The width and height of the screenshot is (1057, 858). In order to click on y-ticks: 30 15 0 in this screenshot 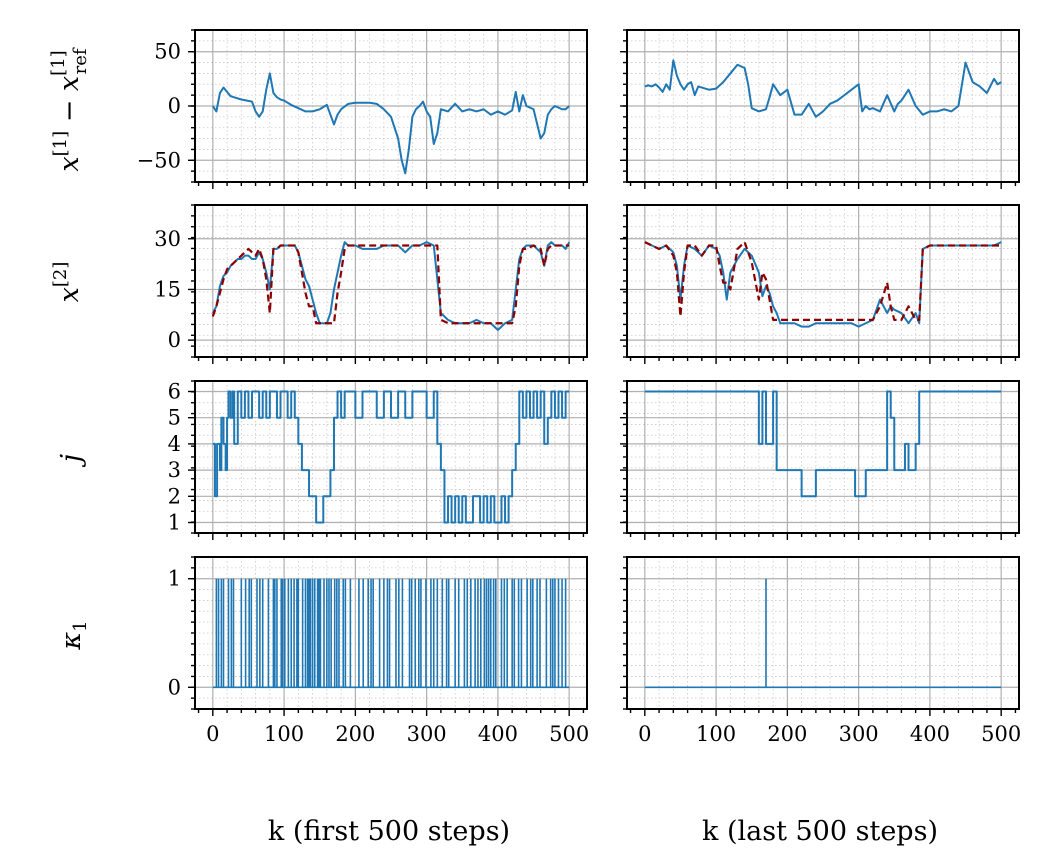, I will do `click(174, 281)`.